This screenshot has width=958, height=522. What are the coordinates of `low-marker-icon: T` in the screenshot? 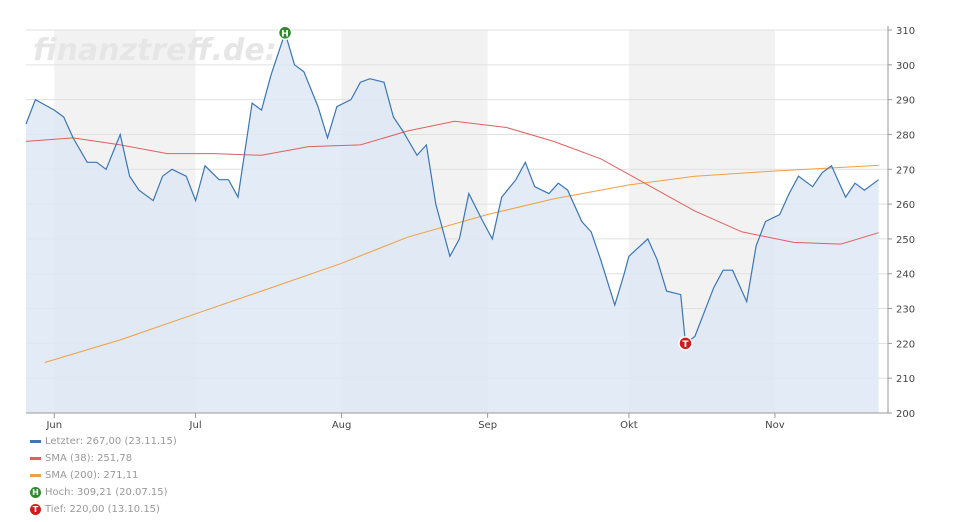 It's located at (35, 509).